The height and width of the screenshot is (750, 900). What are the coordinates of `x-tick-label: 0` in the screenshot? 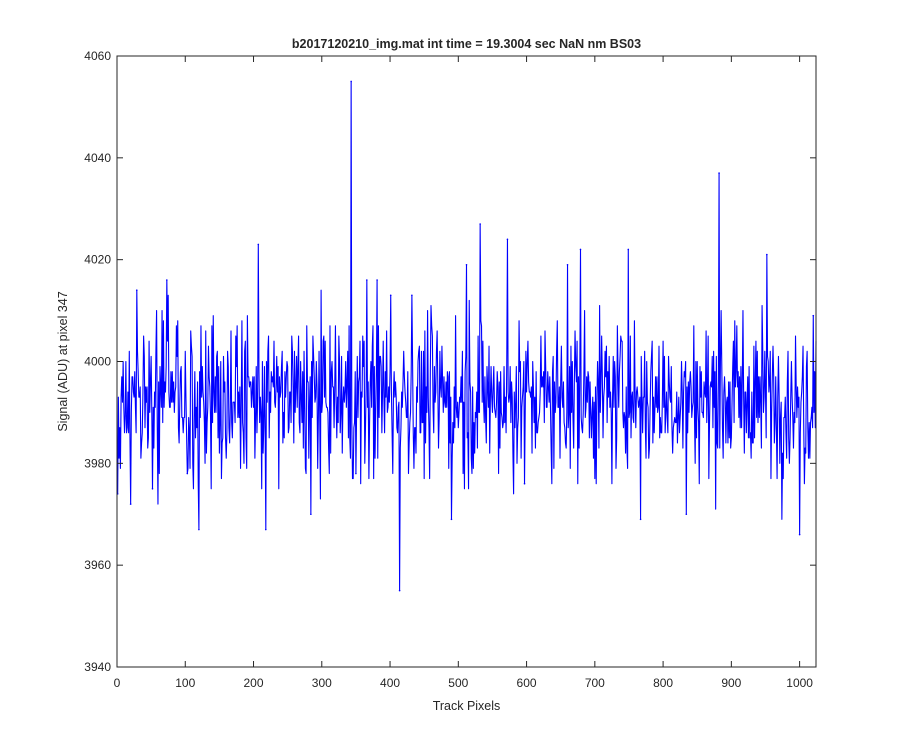 It's located at (117, 683).